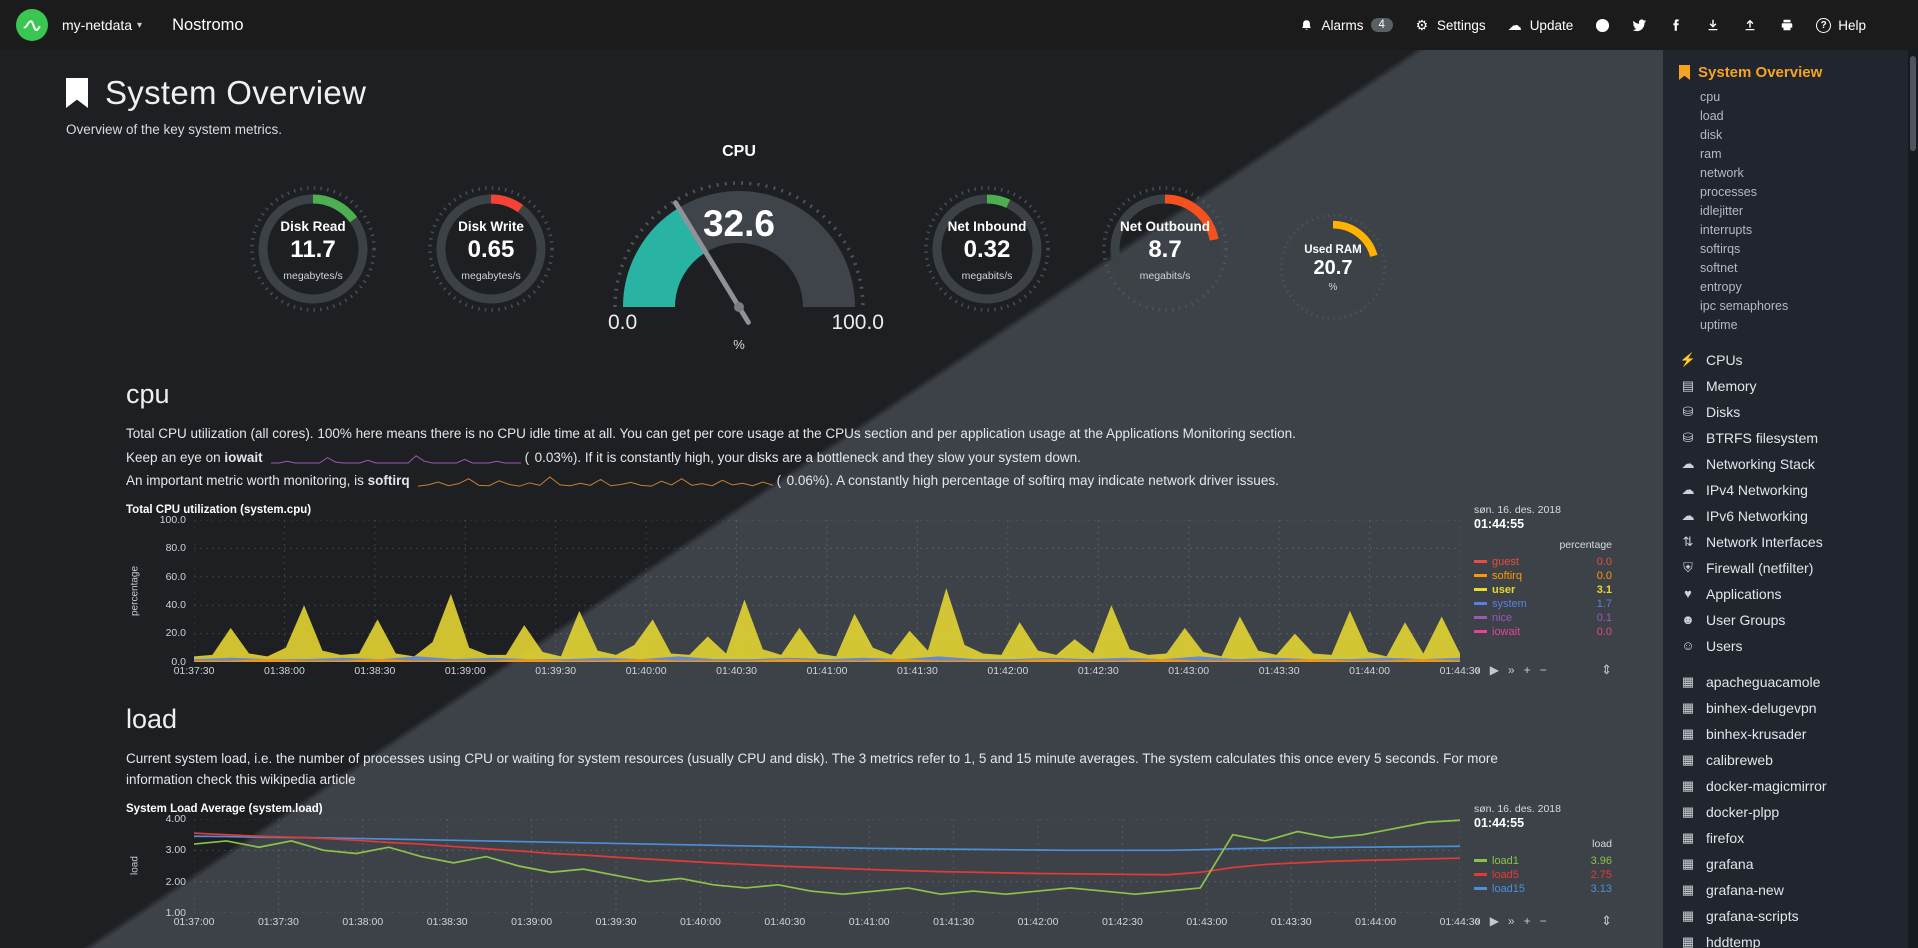 This screenshot has width=1918, height=948. I want to click on x-tick-label: 01:44:30, so click(1460, 670).